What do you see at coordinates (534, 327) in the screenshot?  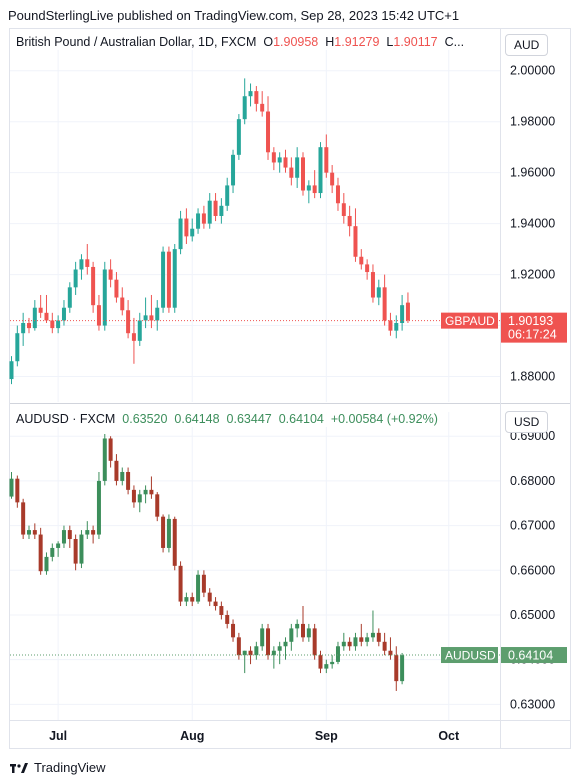 I see `price-tag-bg` at bounding box center [534, 327].